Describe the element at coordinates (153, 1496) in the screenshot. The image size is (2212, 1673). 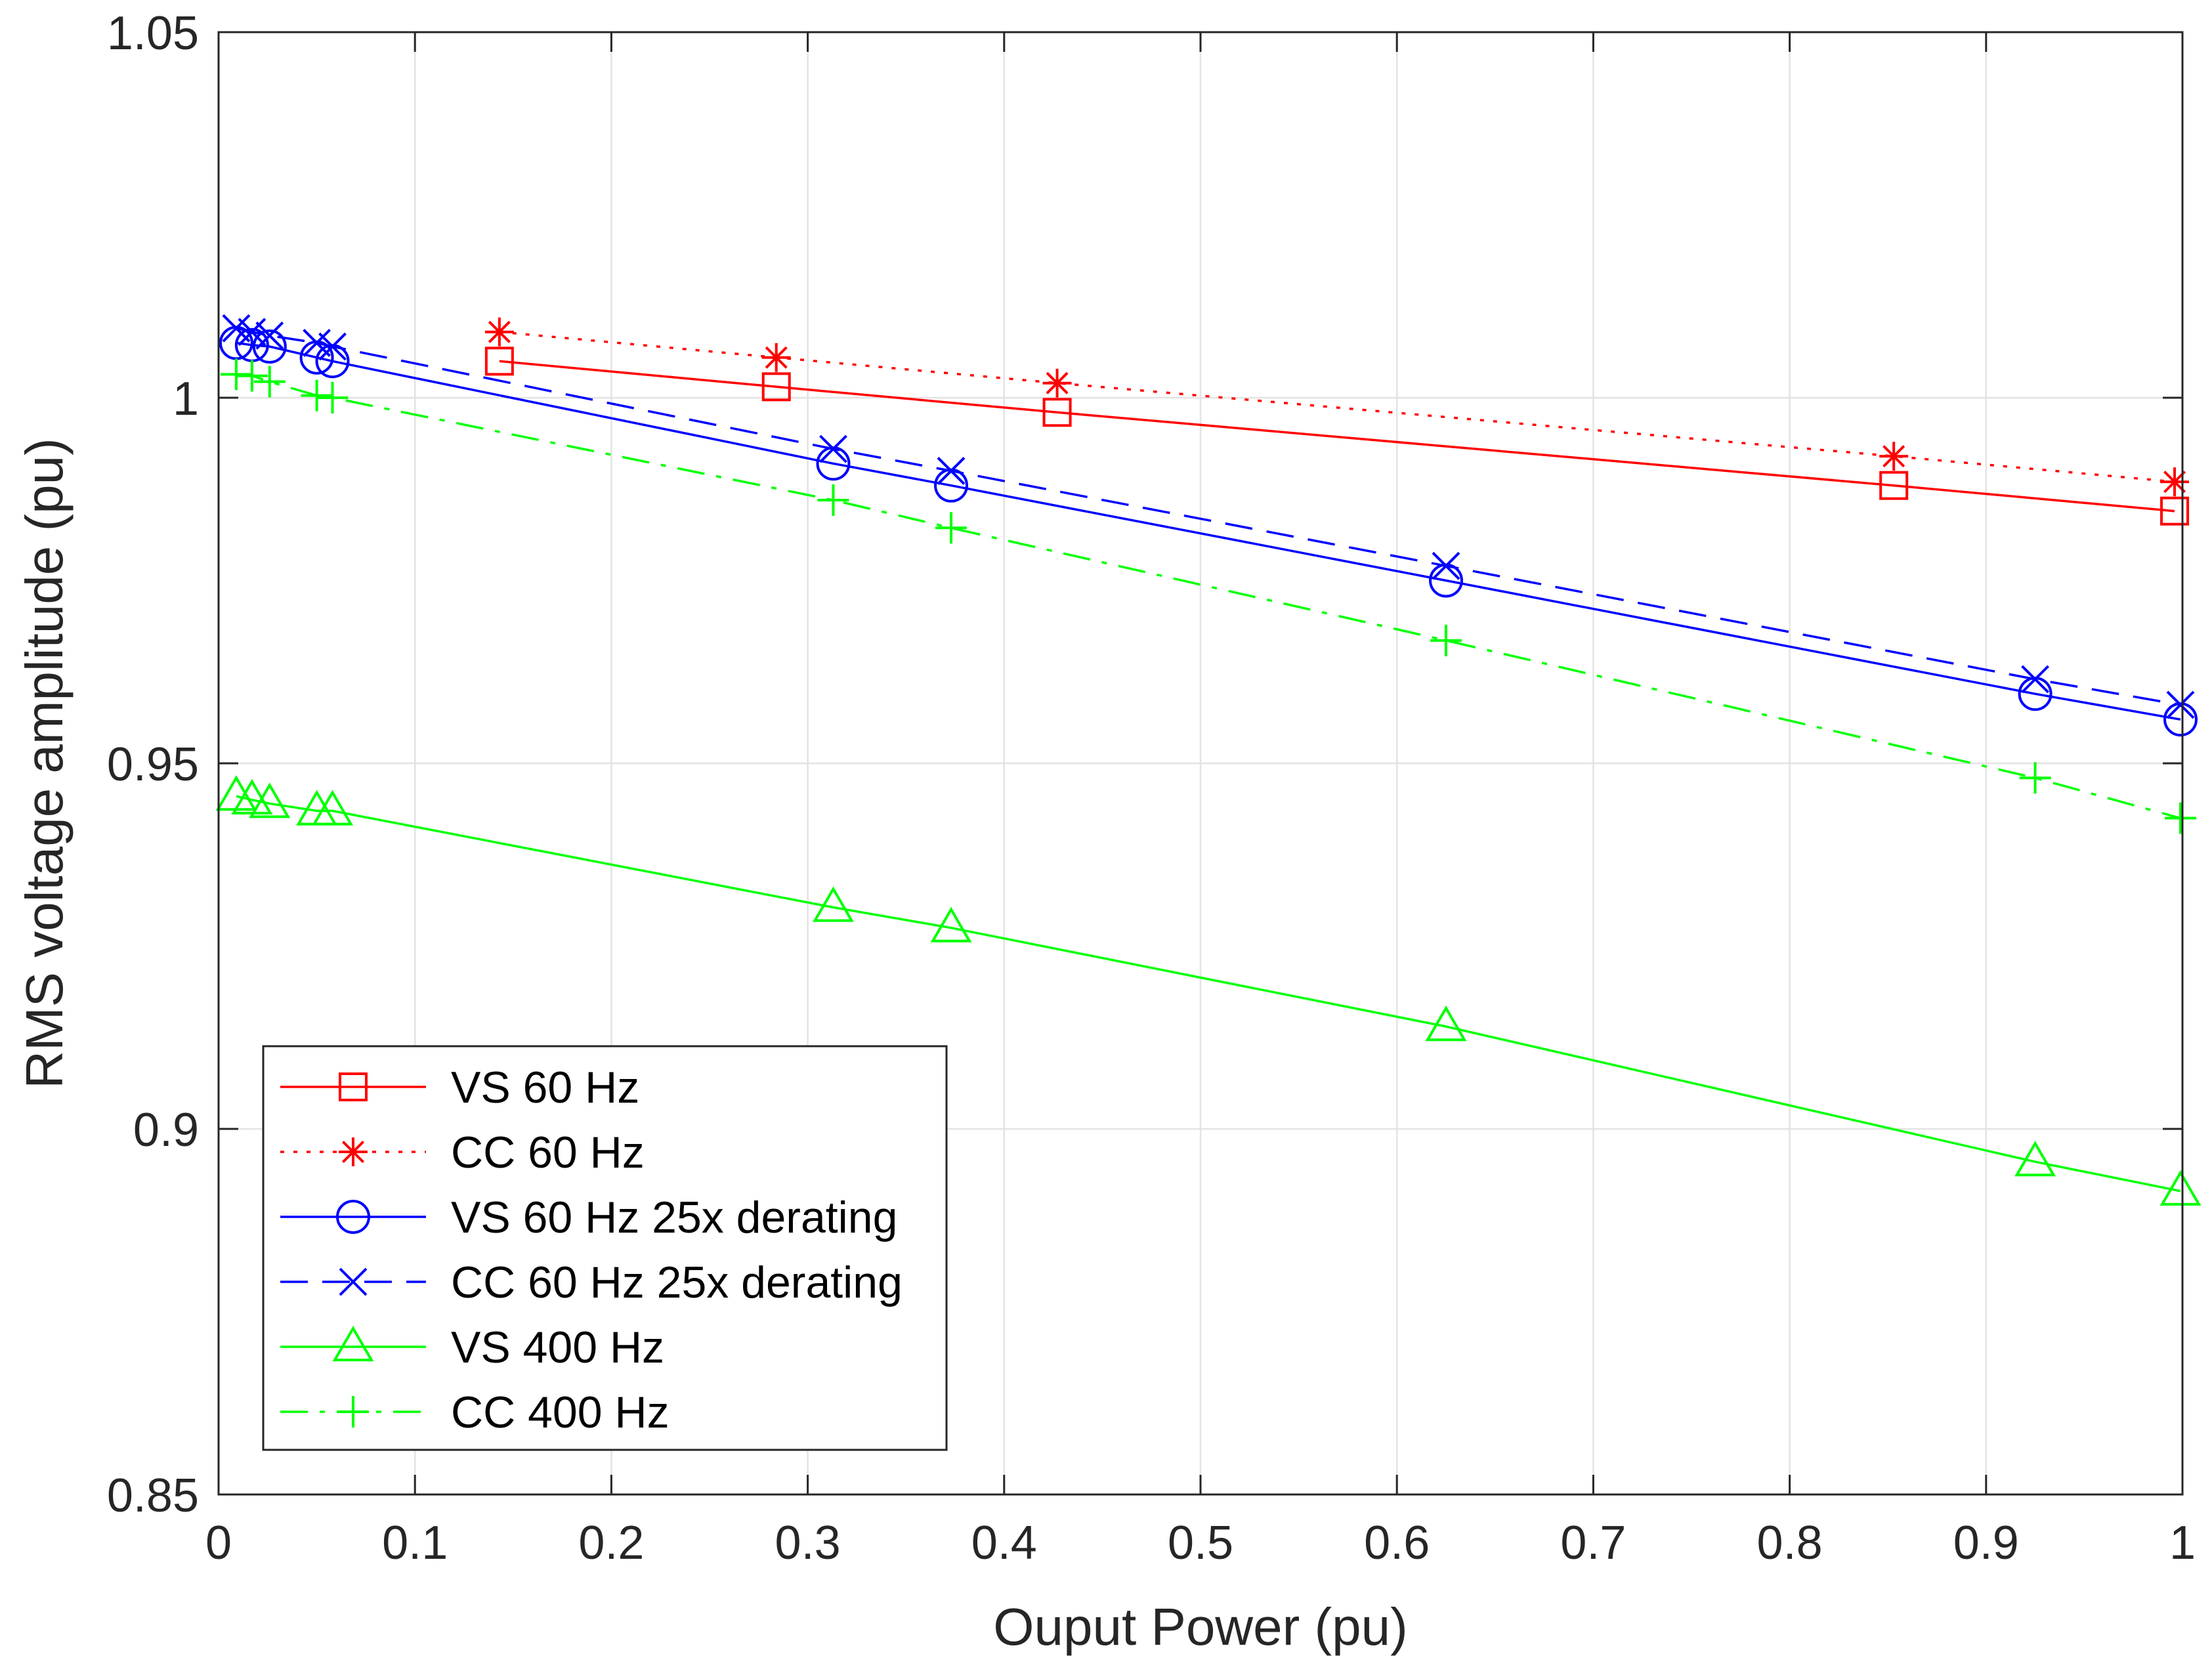
I see `y-tick-label: 0.85` at that location.